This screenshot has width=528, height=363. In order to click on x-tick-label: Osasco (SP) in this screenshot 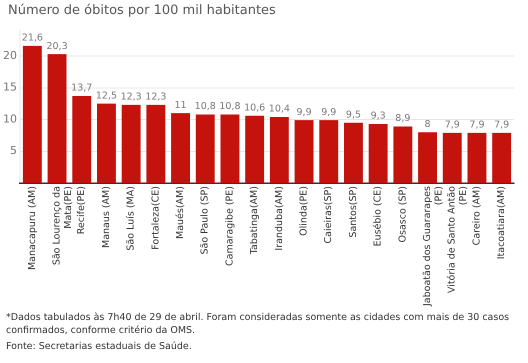, I will do `click(402, 214)`.